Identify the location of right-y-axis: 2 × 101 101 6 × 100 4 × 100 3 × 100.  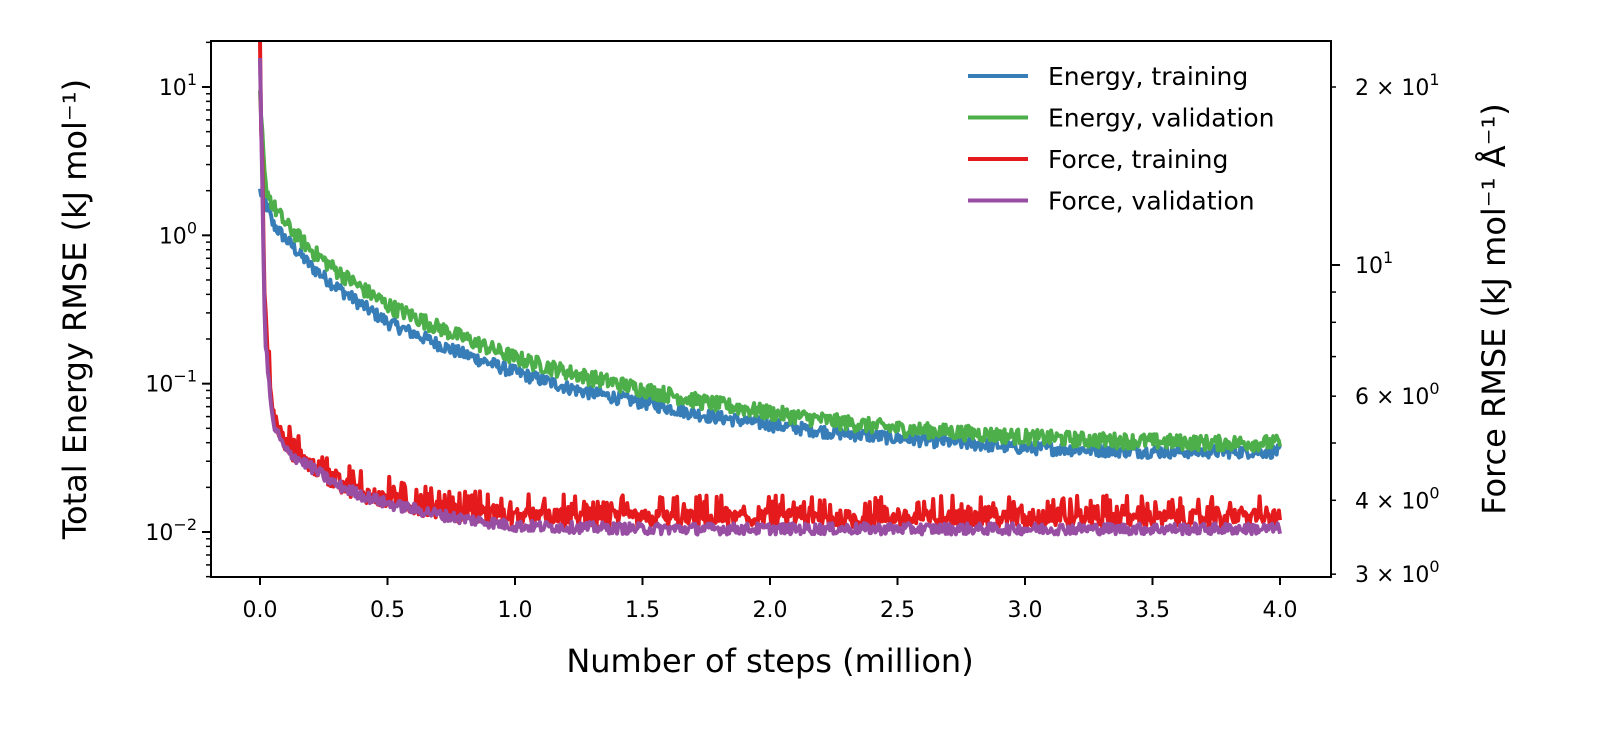
(1385, 329).